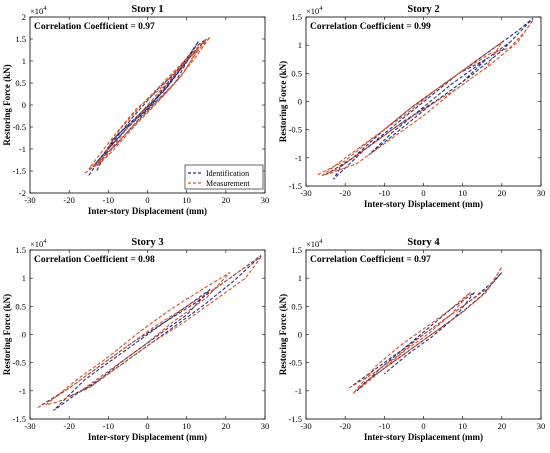 The height and width of the screenshot is (453, 550). I want to click on legend-box, so click(224, 177).